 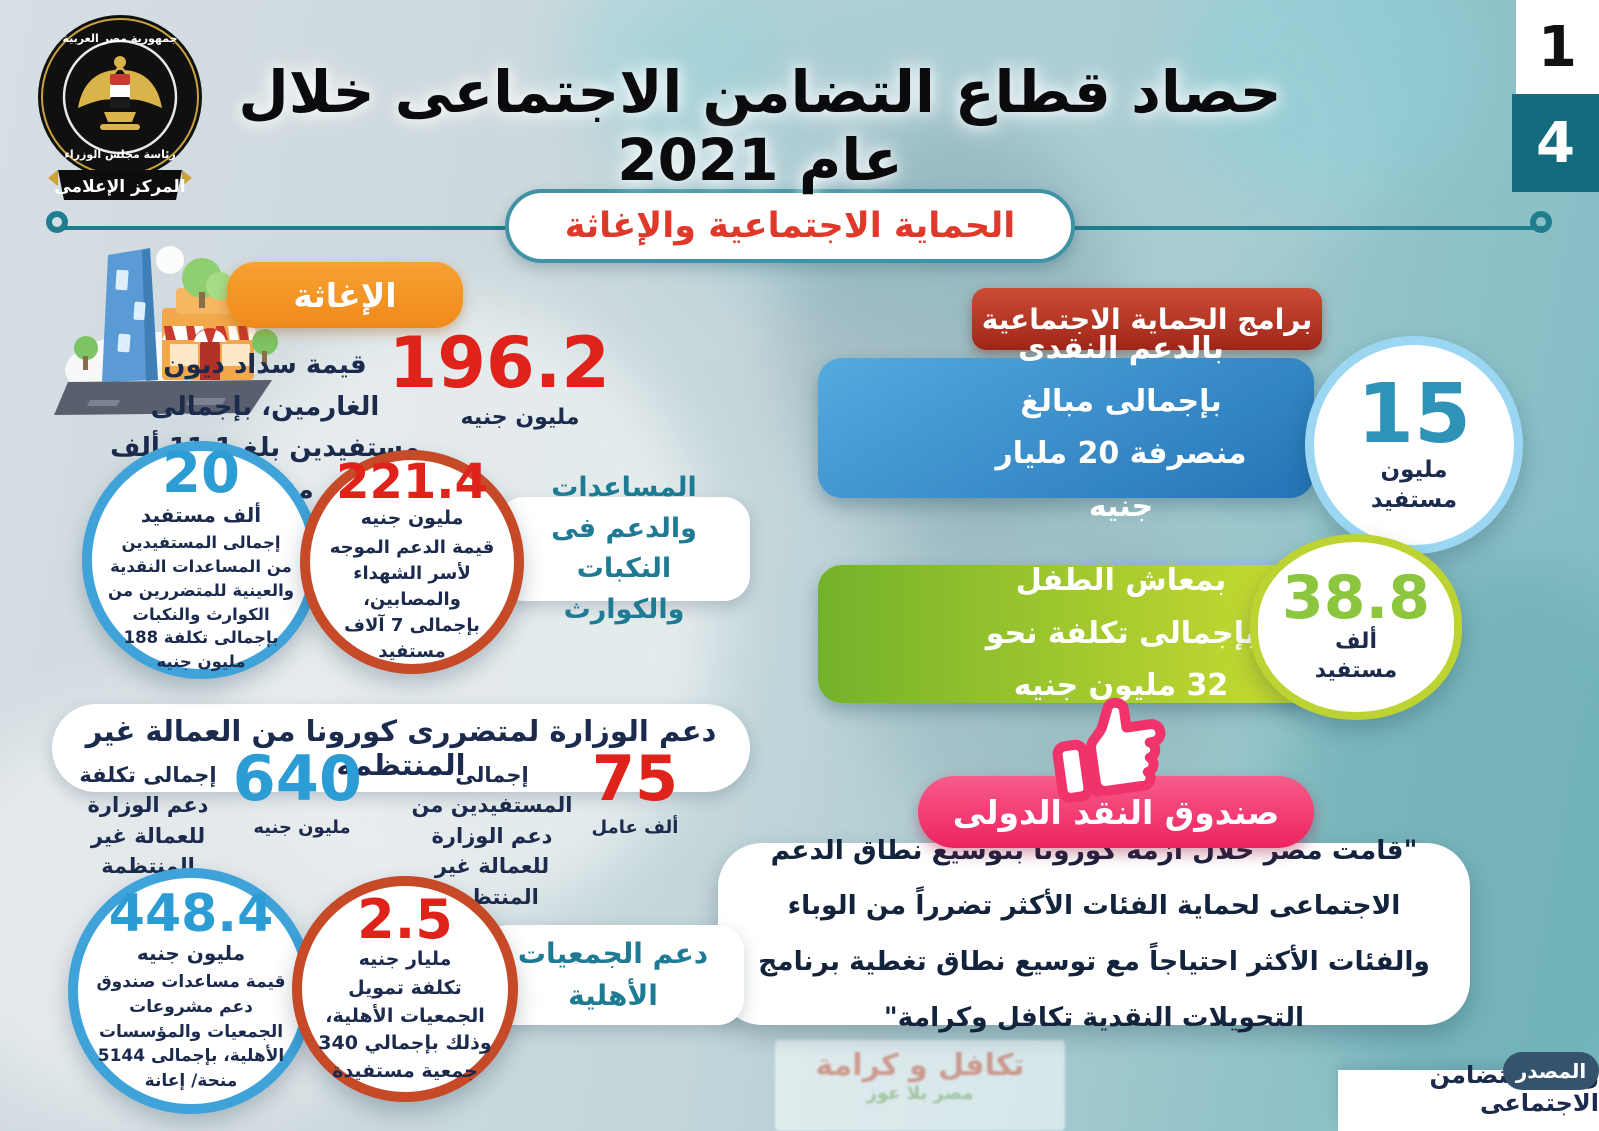 I want to click on relief-stat: 196.2 مليون جنيه, so click(x=499, y=377).